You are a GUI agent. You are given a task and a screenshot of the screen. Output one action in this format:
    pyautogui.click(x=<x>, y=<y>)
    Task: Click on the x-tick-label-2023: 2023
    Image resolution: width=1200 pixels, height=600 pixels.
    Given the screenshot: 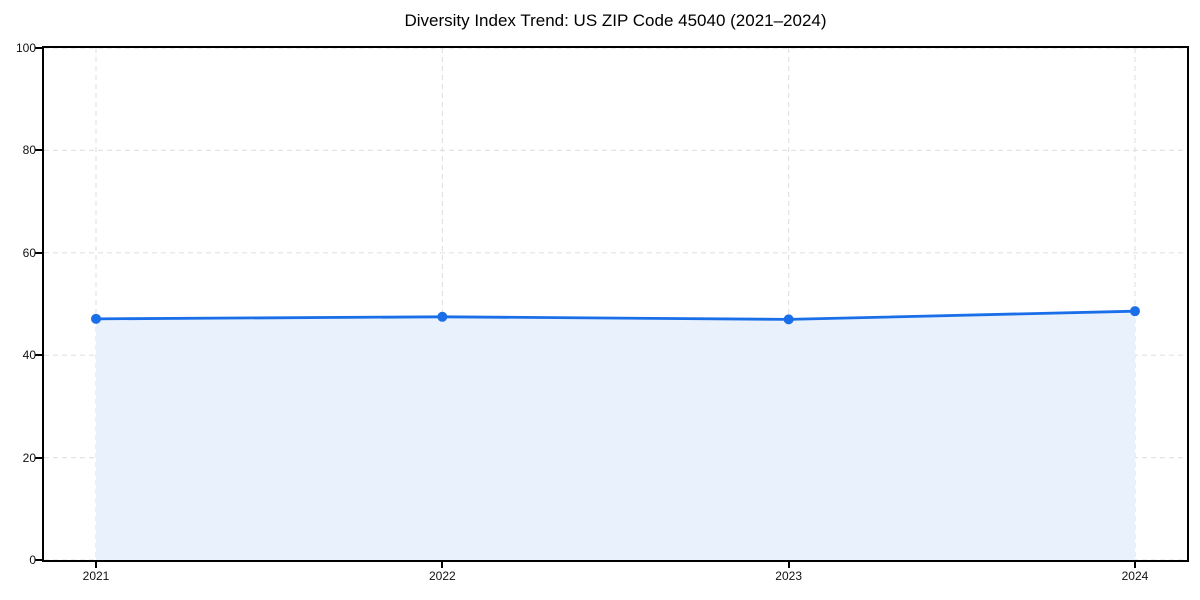 What is the action you would take?
    pyautogui.click(x=788, y=576)
    